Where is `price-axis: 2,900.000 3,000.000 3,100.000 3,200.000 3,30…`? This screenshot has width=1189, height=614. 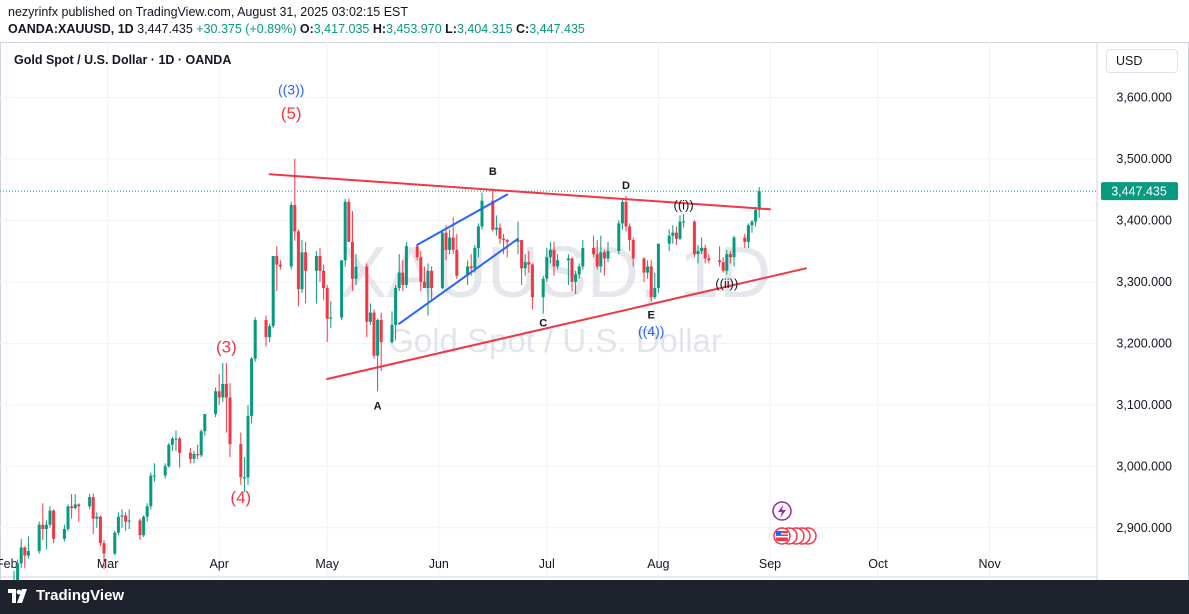 price-axis: 2,900.000 3,000.000 3,100.000 3,200.000 3,30… is located at coordinates (1144, 312).